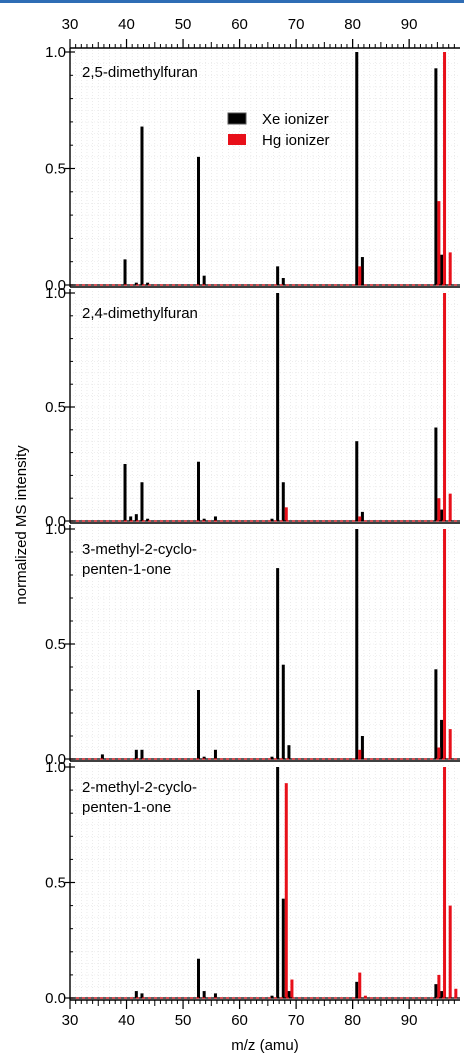 The image size is (464, 1059). Describe the element at coordinates (295, 119) in the screenshot. I see `legend-label: Xe ionizer` at that location.